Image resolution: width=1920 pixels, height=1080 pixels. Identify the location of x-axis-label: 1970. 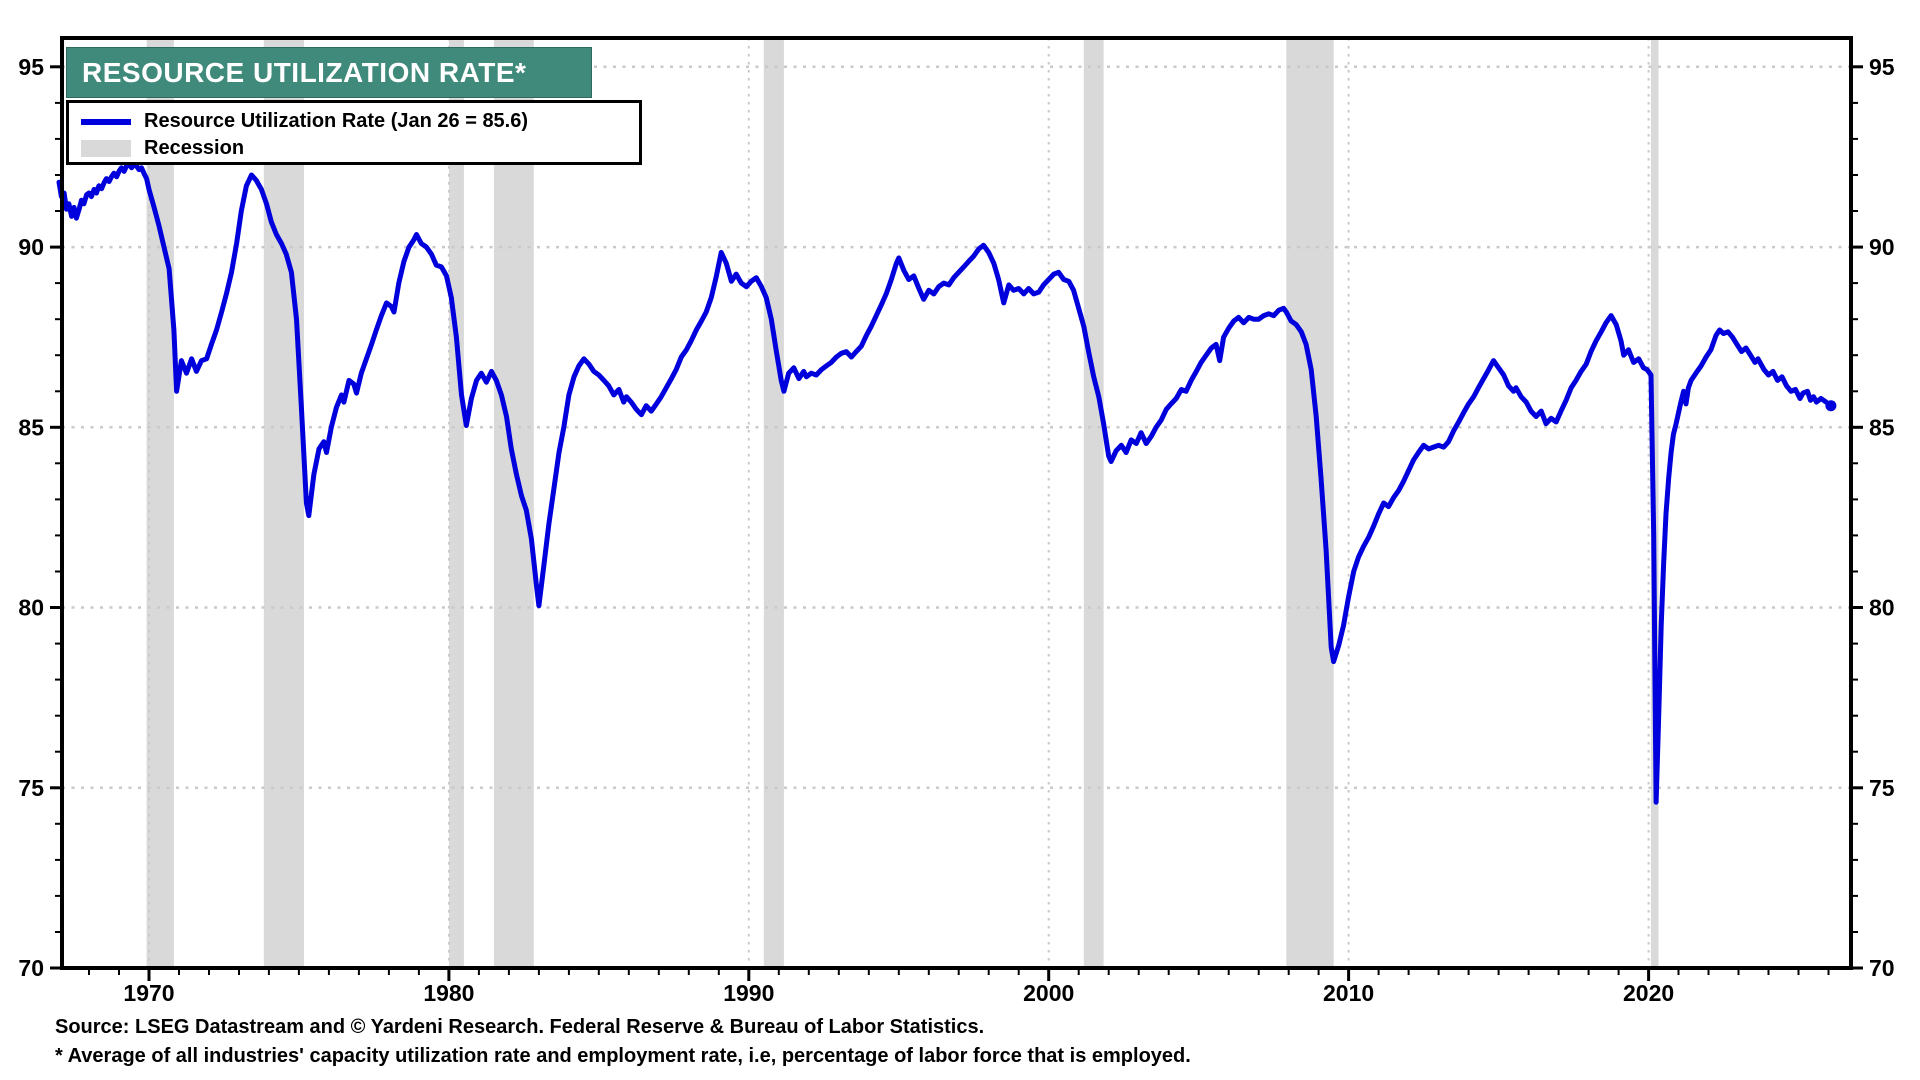
(148, 993).